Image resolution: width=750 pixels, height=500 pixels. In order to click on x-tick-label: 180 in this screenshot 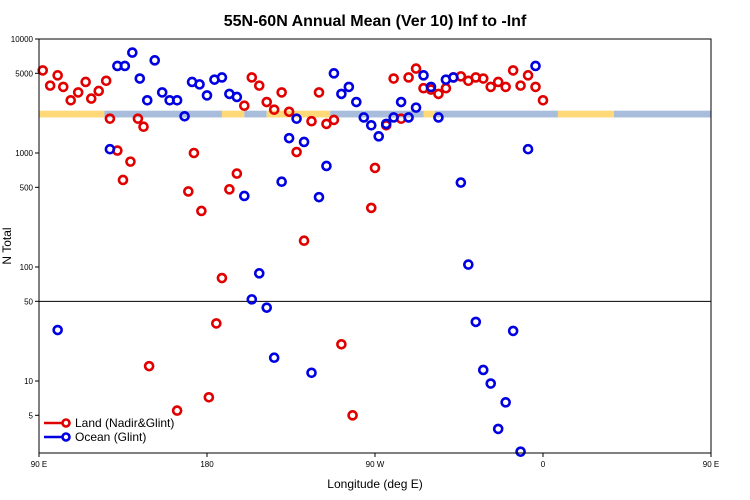, I will do `click(207, 464)`.